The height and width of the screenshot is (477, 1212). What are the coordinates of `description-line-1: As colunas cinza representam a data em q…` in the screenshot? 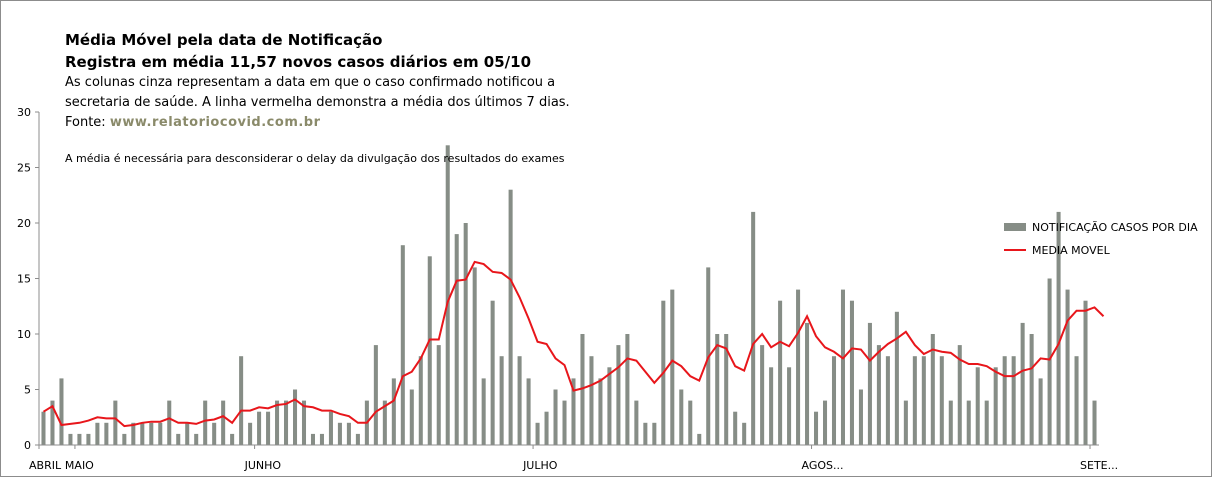 It's located at (310, 82).